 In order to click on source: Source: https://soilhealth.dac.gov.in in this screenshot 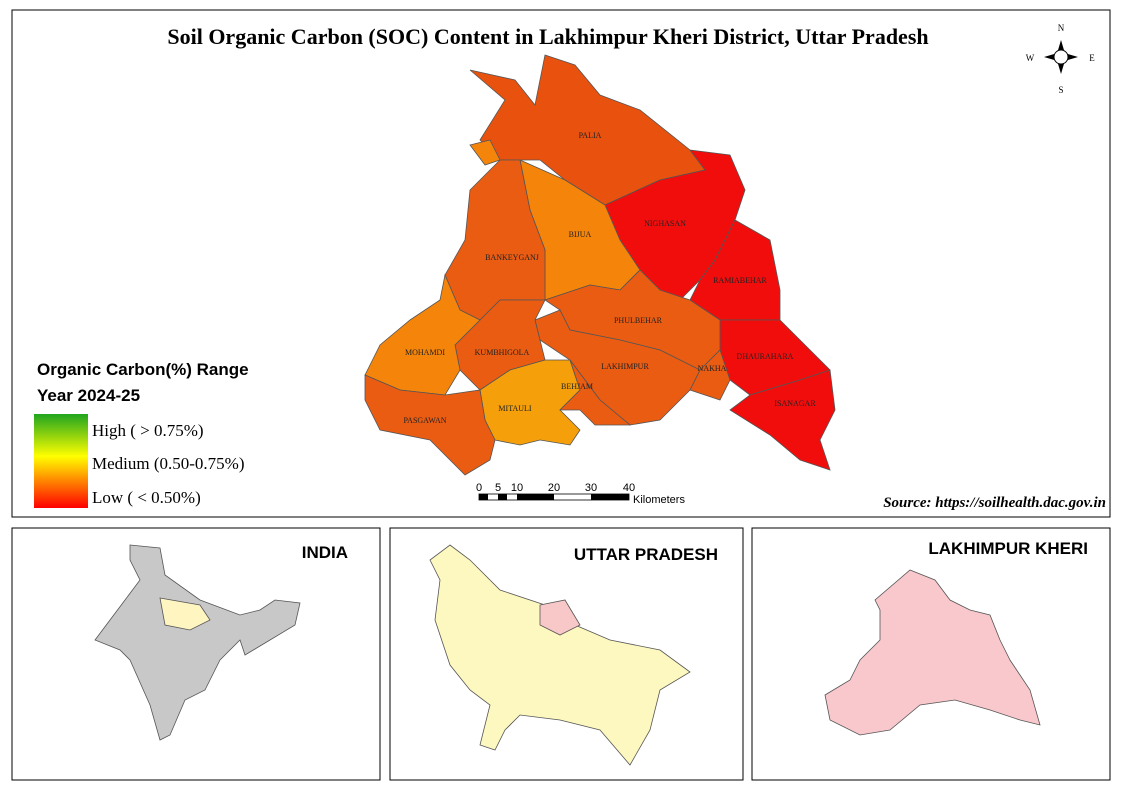, I will do `click(994, 503)`.